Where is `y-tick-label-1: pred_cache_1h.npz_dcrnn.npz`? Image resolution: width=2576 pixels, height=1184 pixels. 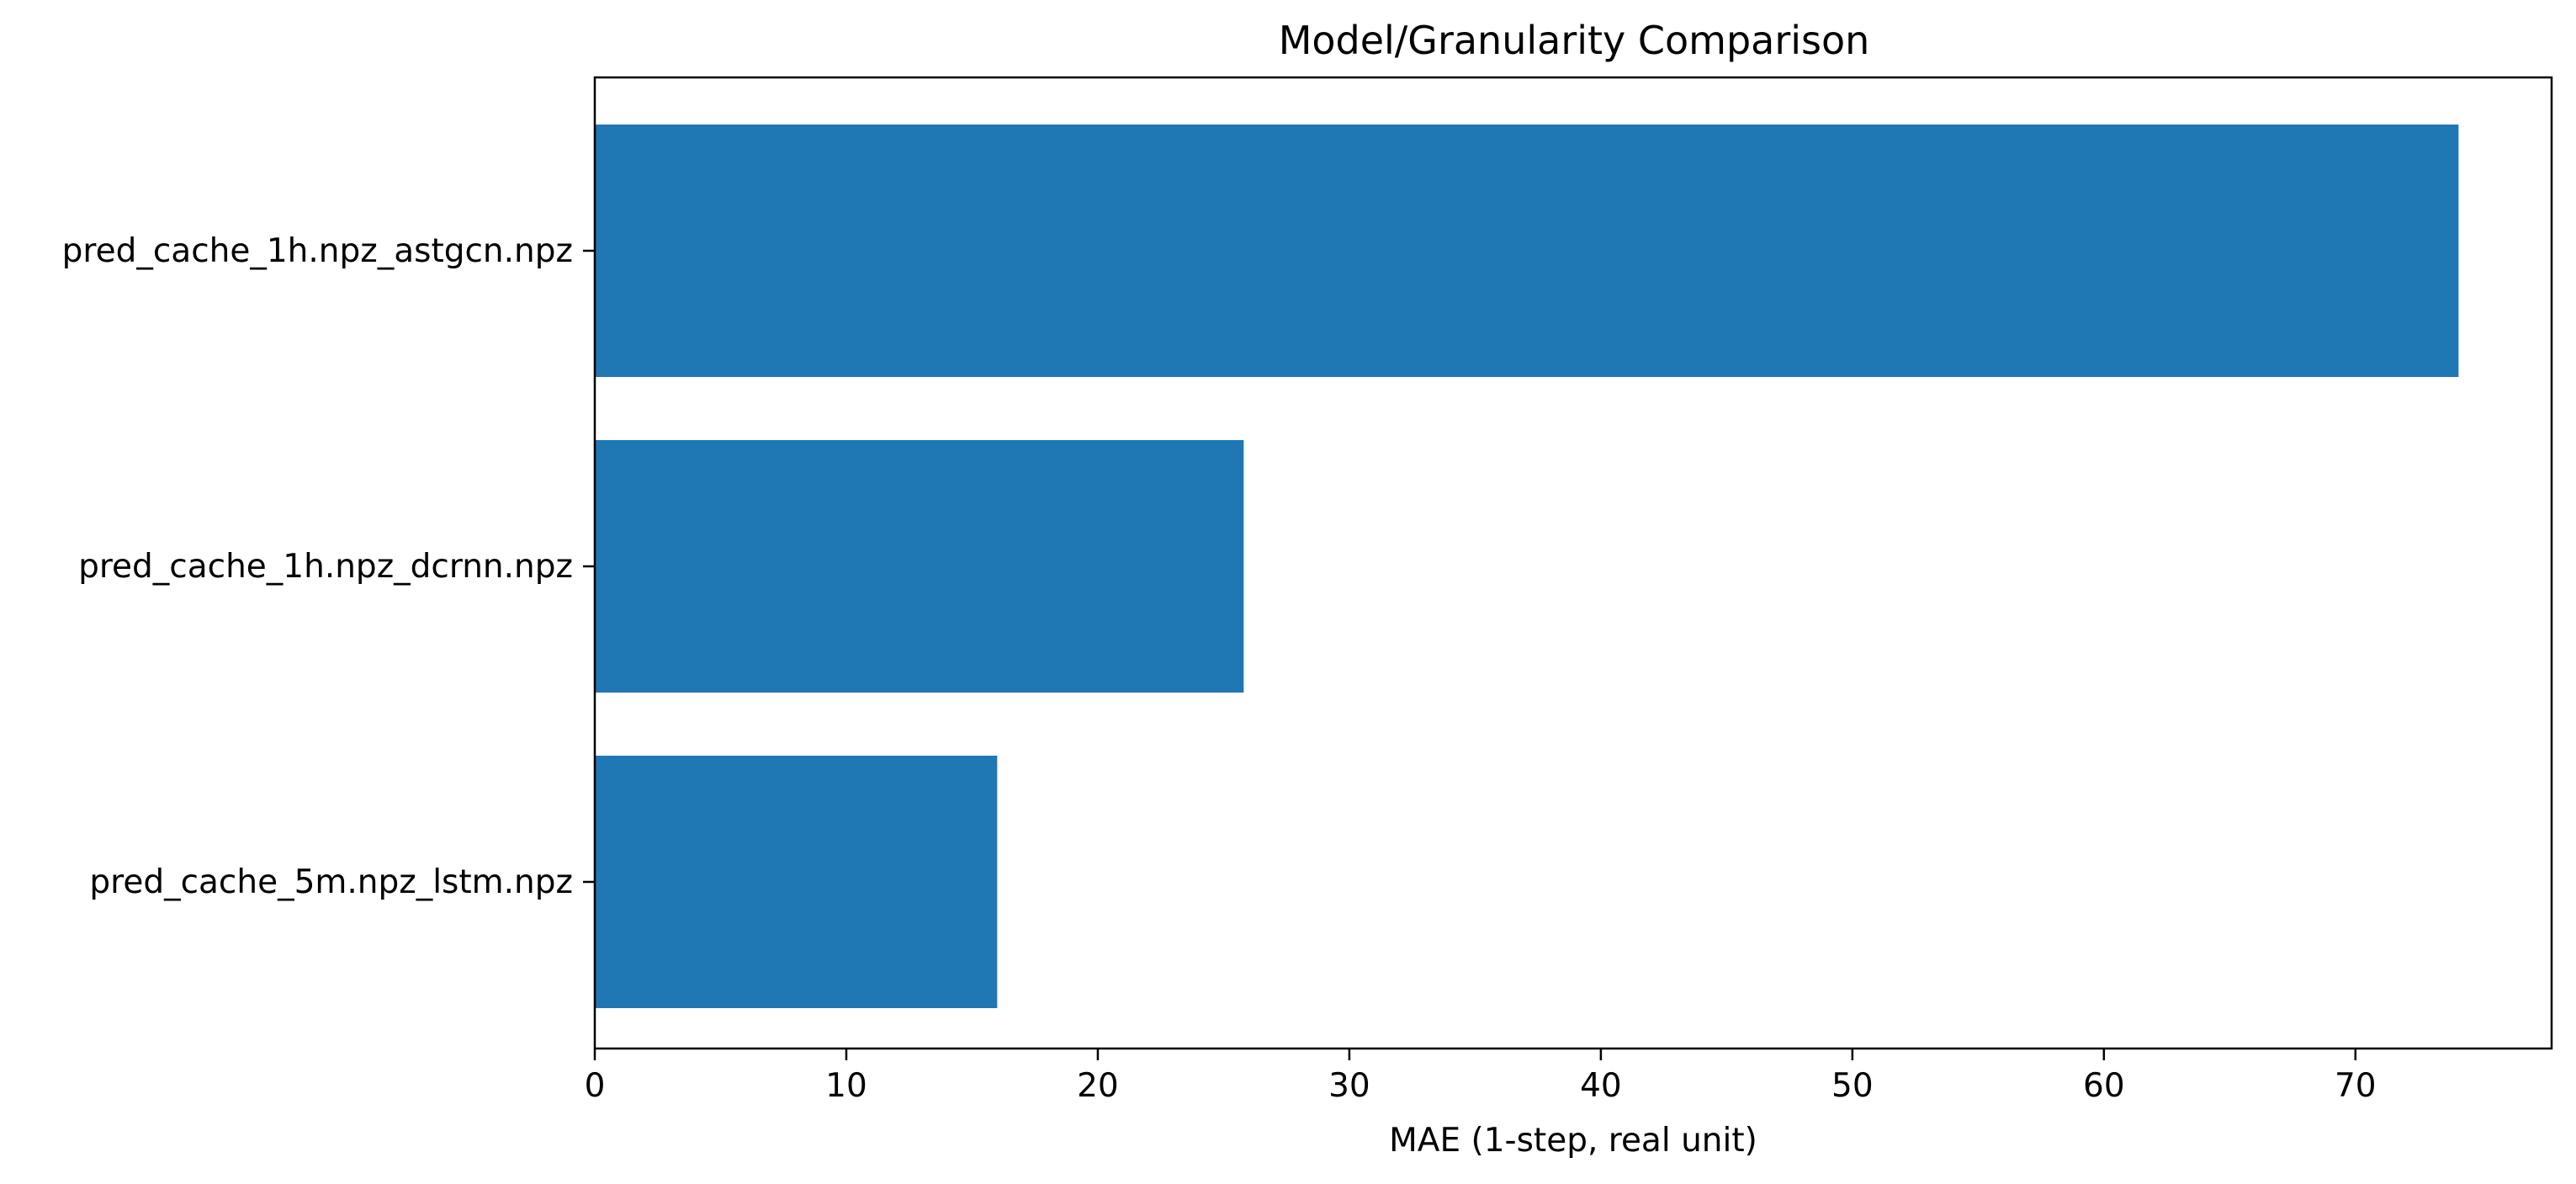 y-tick-label-1: pred_cache_1h.npz_dcrnn.npz is located at coordinates (325, 567).